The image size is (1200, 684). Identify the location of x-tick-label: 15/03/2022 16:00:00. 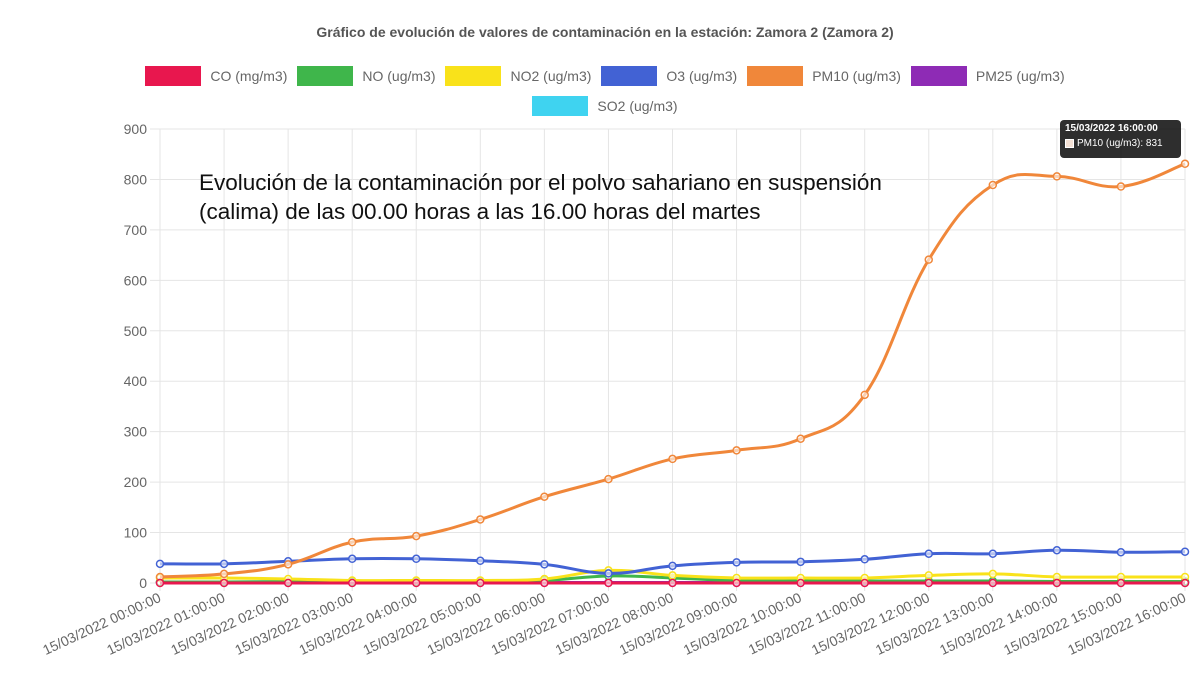
(1126, 623).